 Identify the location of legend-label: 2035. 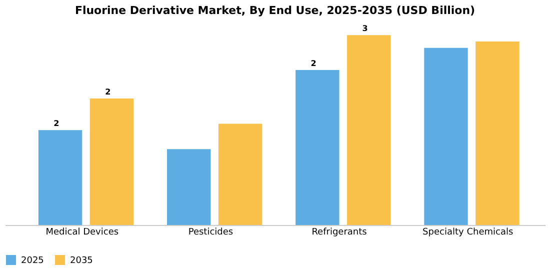
(81, 261).